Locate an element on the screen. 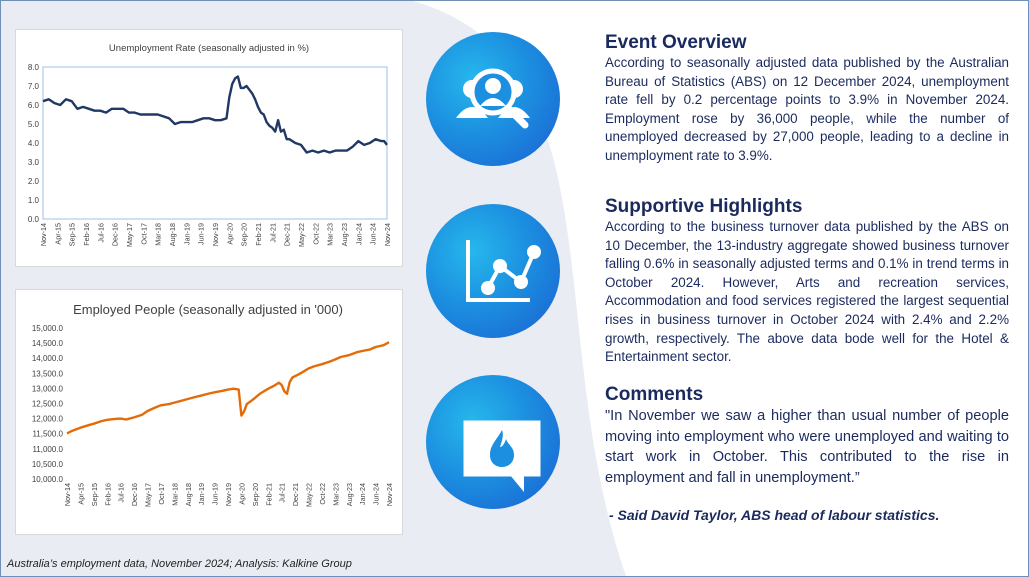  y-tick-label: 10,500.0 is located at coordinates (48, 464).